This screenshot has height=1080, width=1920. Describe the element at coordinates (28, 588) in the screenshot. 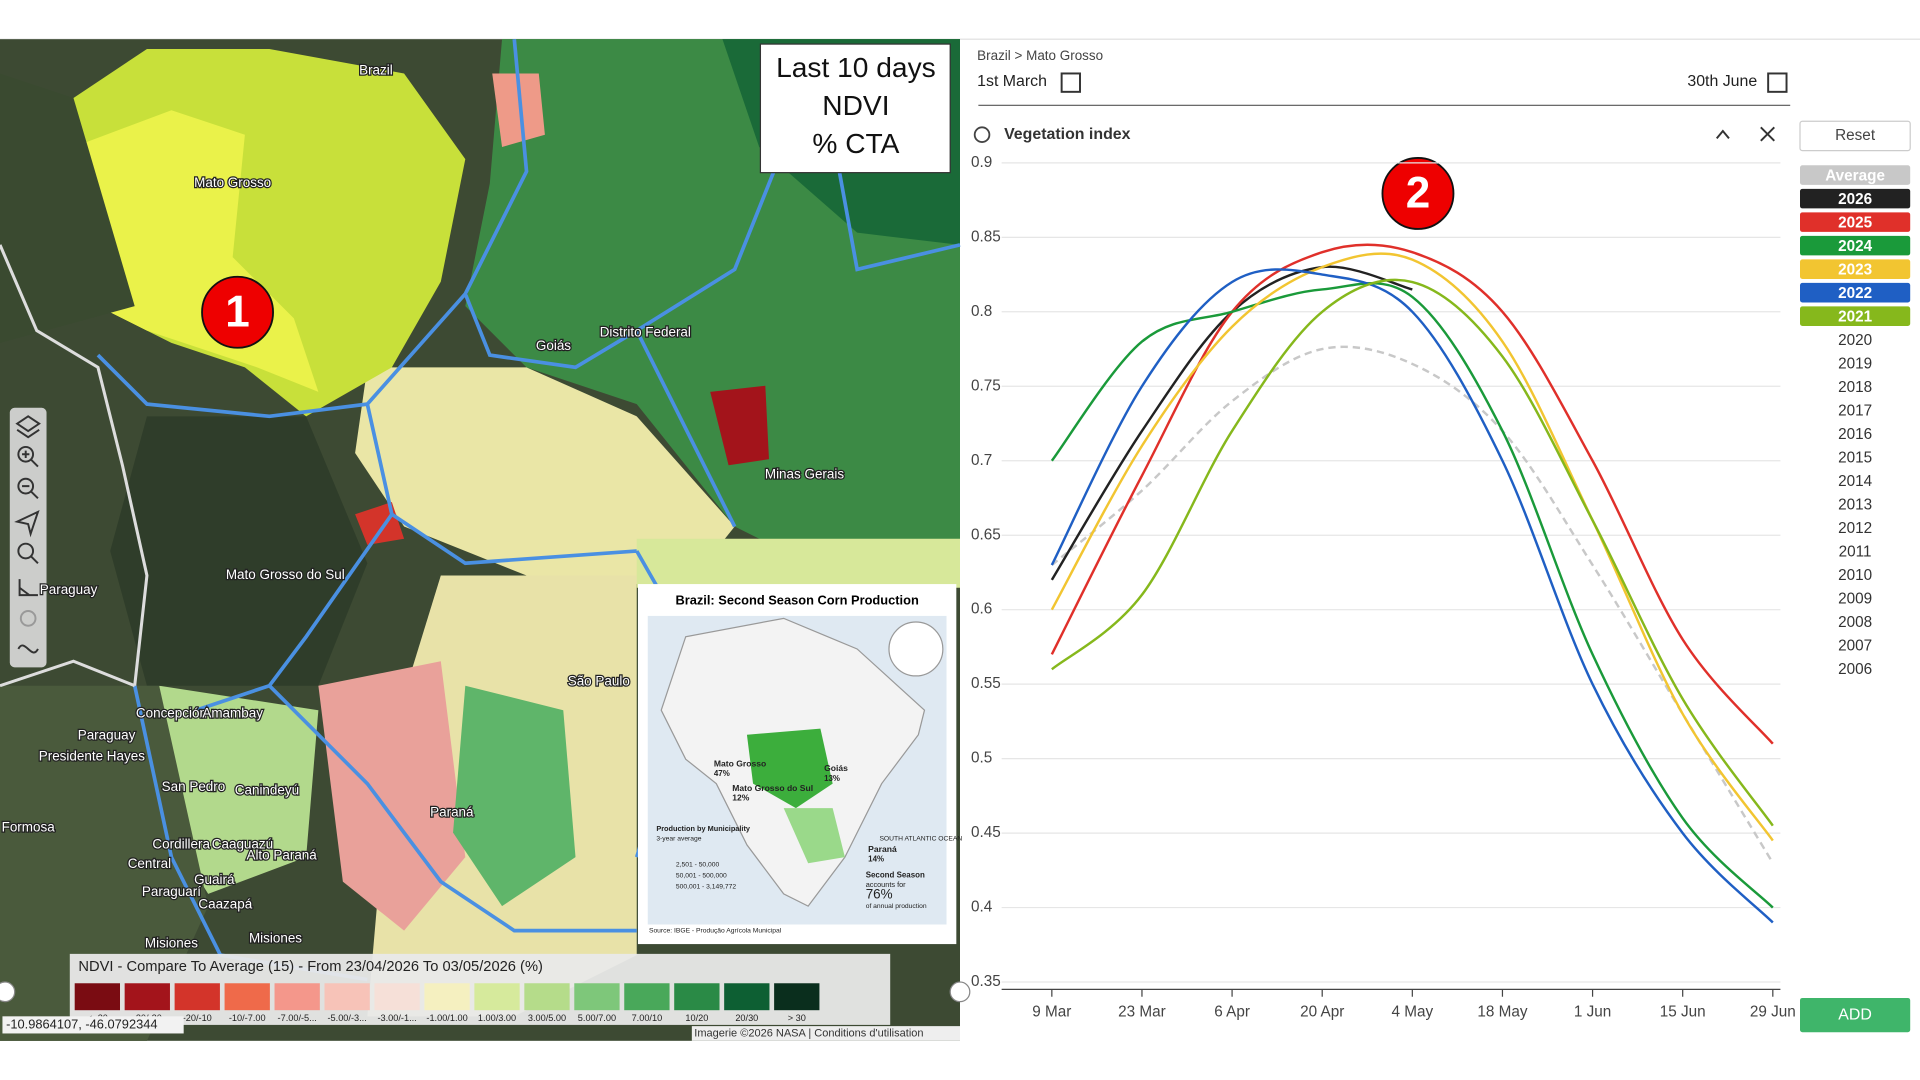

I see `measure-button` at that location.